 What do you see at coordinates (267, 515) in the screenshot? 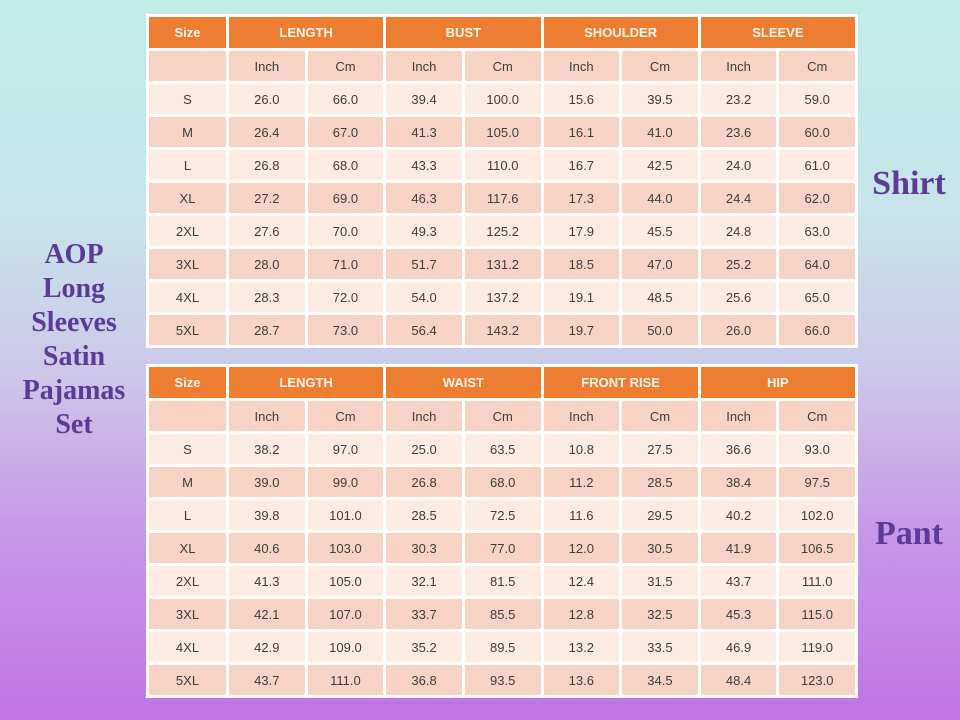
I see `value-cell: 39.8` at bounding box center [267, 515].